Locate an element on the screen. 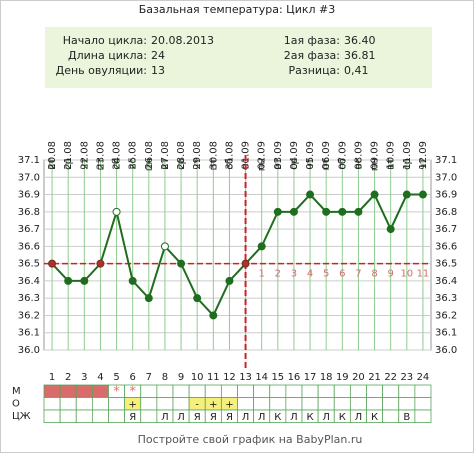 Image resolution: width=474 pixels, height=453 pixels. date-label: 21.08 is located at coordinates (68, 155).